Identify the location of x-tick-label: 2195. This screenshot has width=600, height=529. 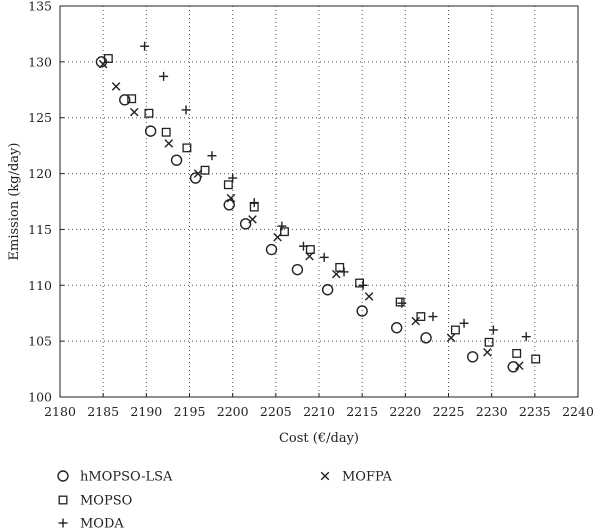
(190, 411).